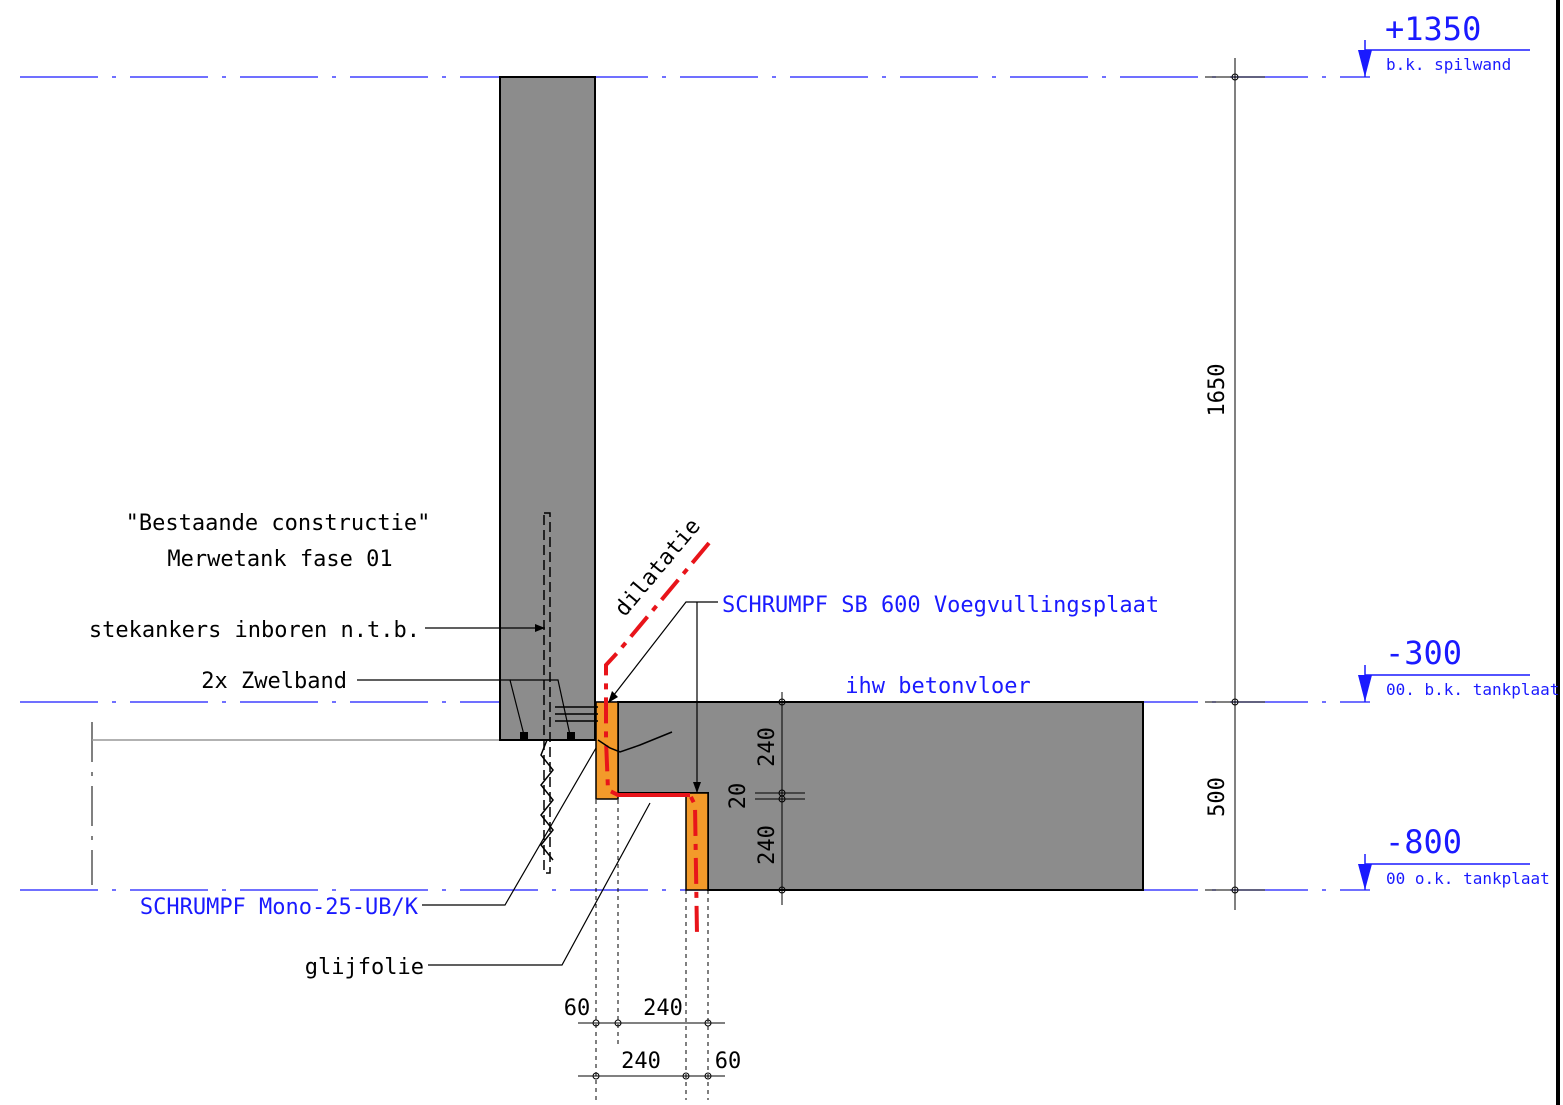 The width and height of the screenshot is (1563, 1105). Describe the element at coordinates (708, 1023) in the screenshot. I see `dim-tick-b3` at that location.